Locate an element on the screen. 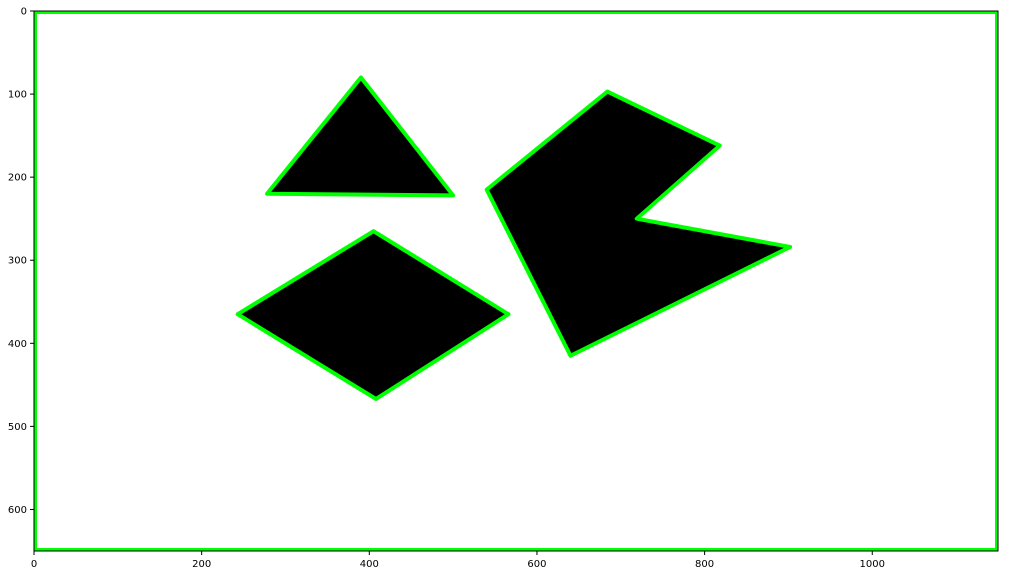 This screenshot has width=1010, height=578. x-tick-label: 1000 is located at coordinates (872, 564).